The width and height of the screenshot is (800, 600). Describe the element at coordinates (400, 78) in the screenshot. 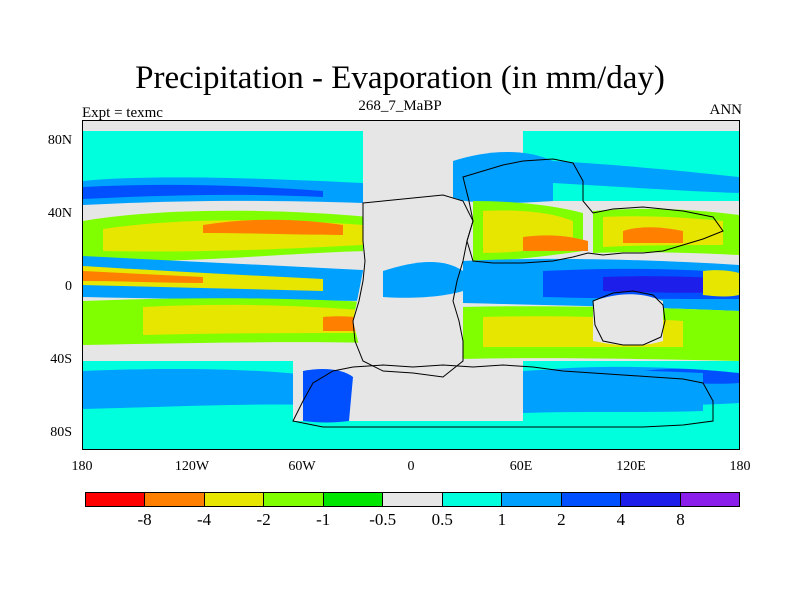

I see `plot-title: Precipitation - Evaporation (in mm/day)` at that location.